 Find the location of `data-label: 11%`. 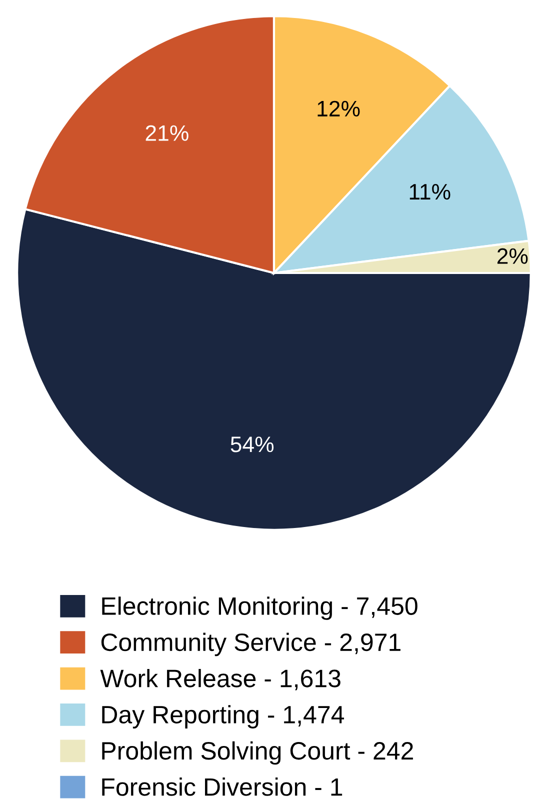

data-label: 11% is located at coordinates (430, 192).